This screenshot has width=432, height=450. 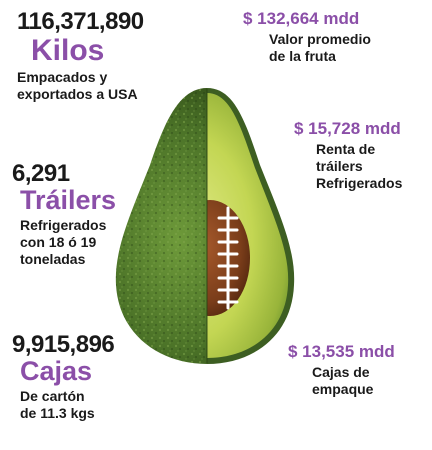 What do you see at coordinates (68, 200) in the screenshot?
I see `trailers-unit: Tráilers` at bounding box center [68, 200].